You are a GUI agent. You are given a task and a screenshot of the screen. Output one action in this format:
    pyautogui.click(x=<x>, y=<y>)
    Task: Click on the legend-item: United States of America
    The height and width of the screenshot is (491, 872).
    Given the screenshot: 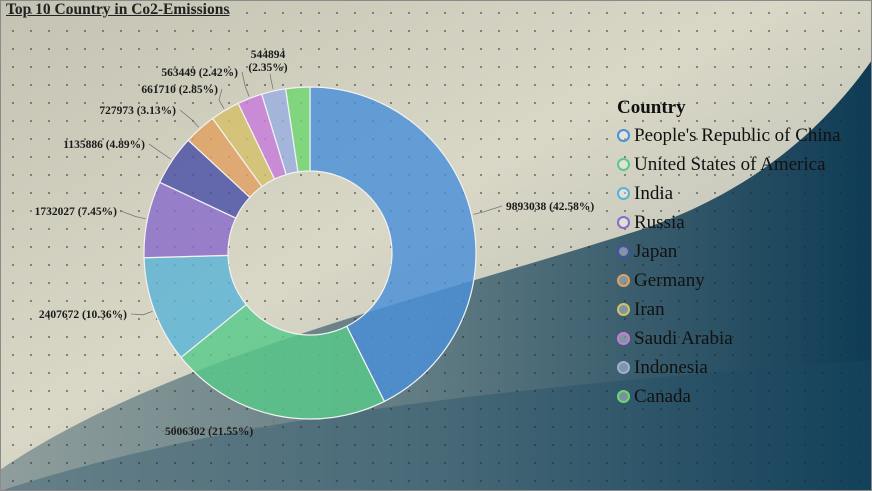 What is the action you would take?
    pyautogui.click(x=729, y=164)
    